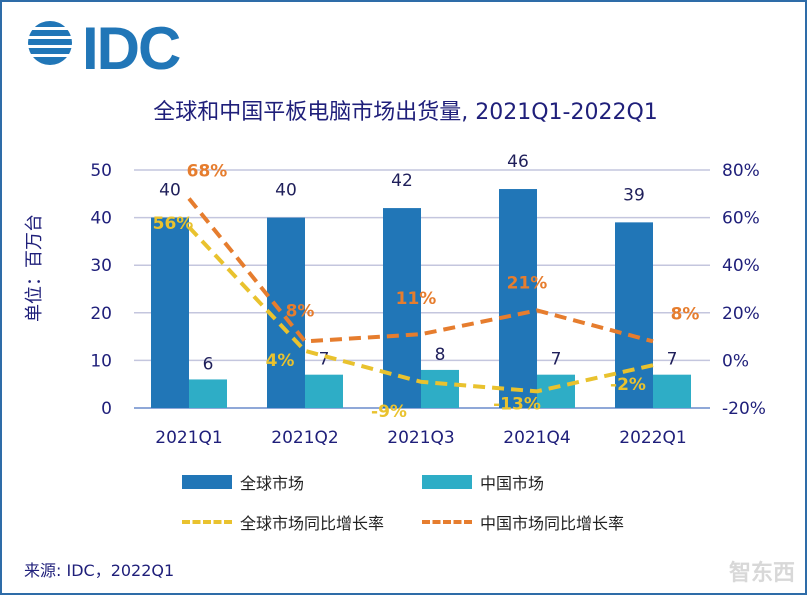 This screenshot has height=595, width=807. I want to click on y2-tick-label: 20%, so click(741, 314).